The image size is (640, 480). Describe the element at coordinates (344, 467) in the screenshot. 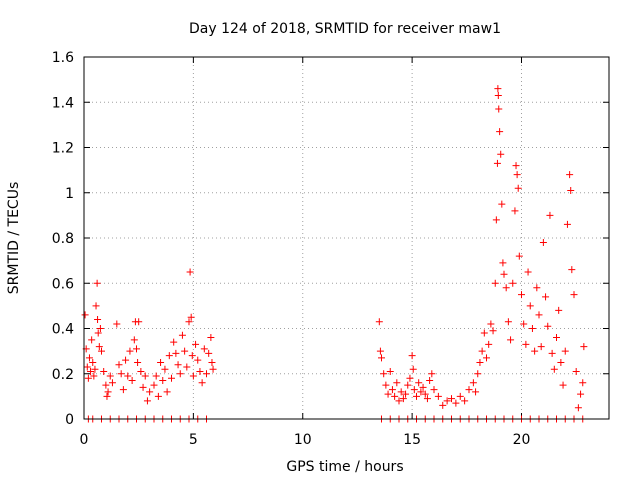

I see `x-axis-label: GPS time / hours` at that location.